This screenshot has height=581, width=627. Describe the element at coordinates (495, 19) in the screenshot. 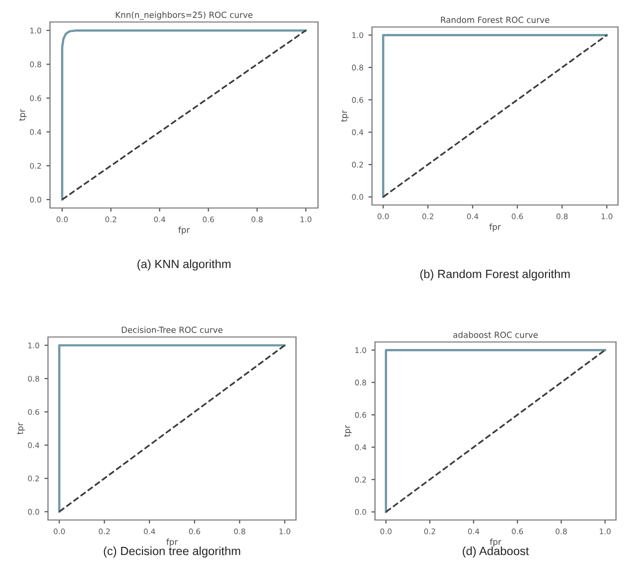

I see `chart-title: Random Forest ROC curve` at that location.